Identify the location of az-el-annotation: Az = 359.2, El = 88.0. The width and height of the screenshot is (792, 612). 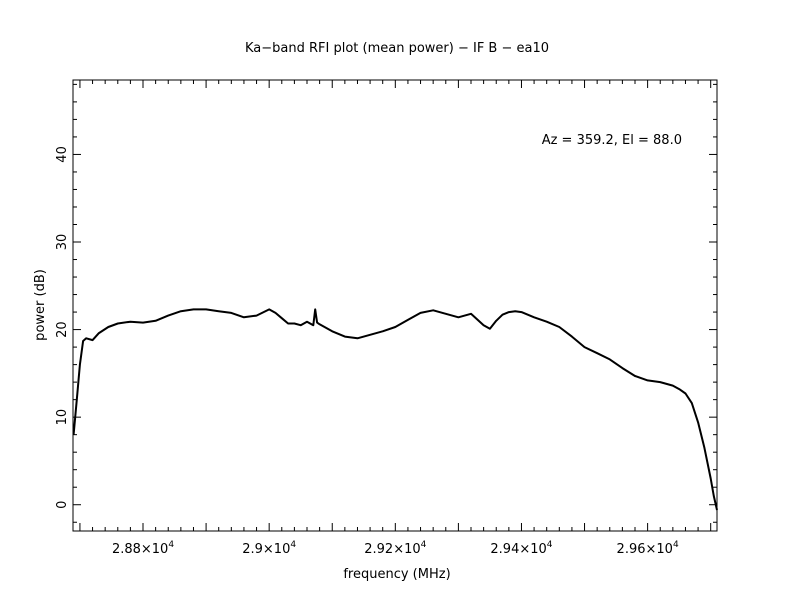
(612, 140).